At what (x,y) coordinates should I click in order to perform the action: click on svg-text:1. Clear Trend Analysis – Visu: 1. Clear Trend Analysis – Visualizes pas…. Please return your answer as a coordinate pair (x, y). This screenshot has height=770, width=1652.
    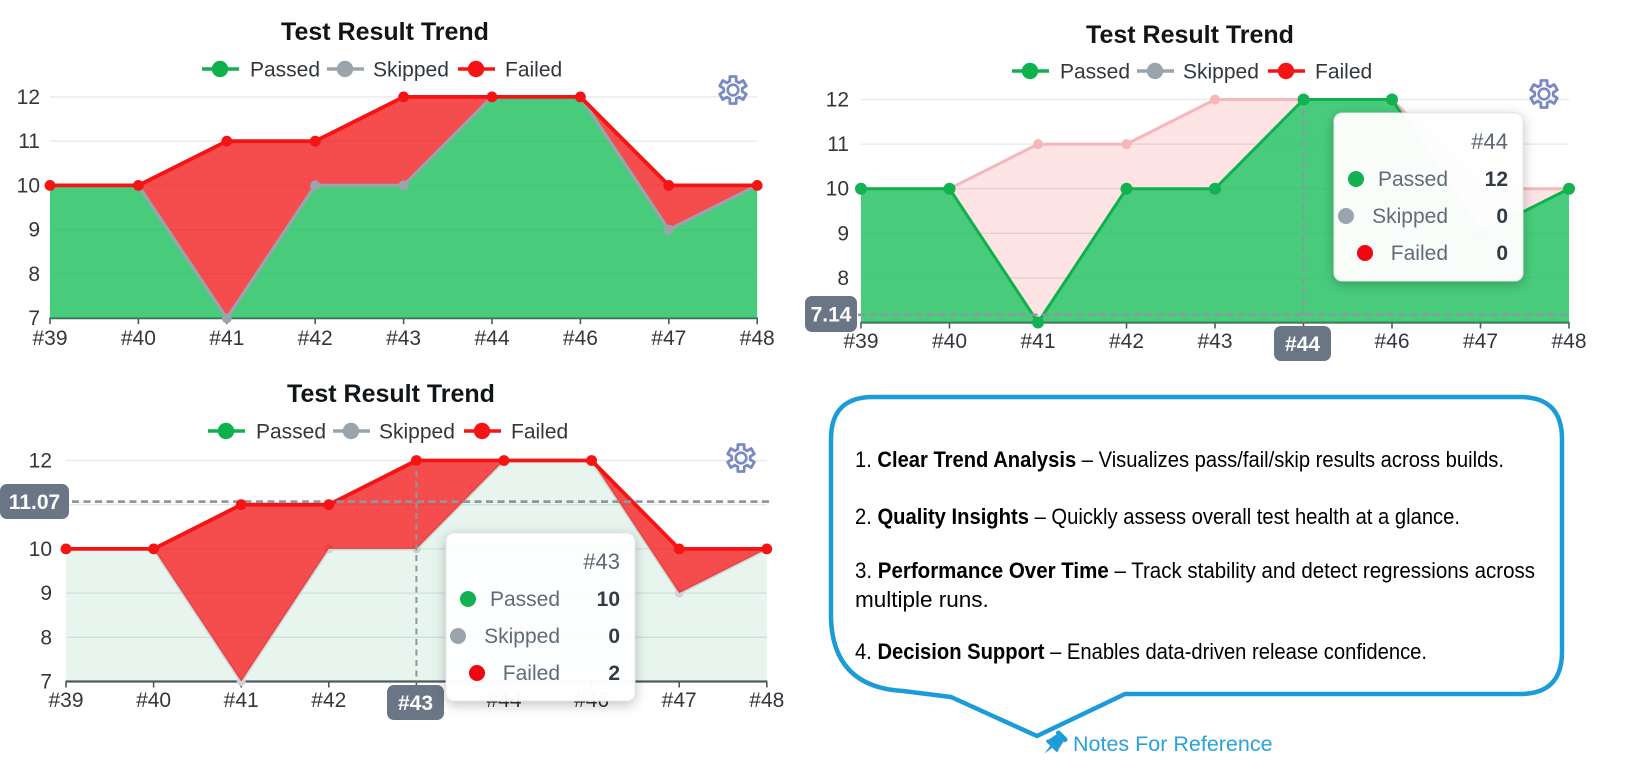
    Looking at the image, I should click on (1179, 459).